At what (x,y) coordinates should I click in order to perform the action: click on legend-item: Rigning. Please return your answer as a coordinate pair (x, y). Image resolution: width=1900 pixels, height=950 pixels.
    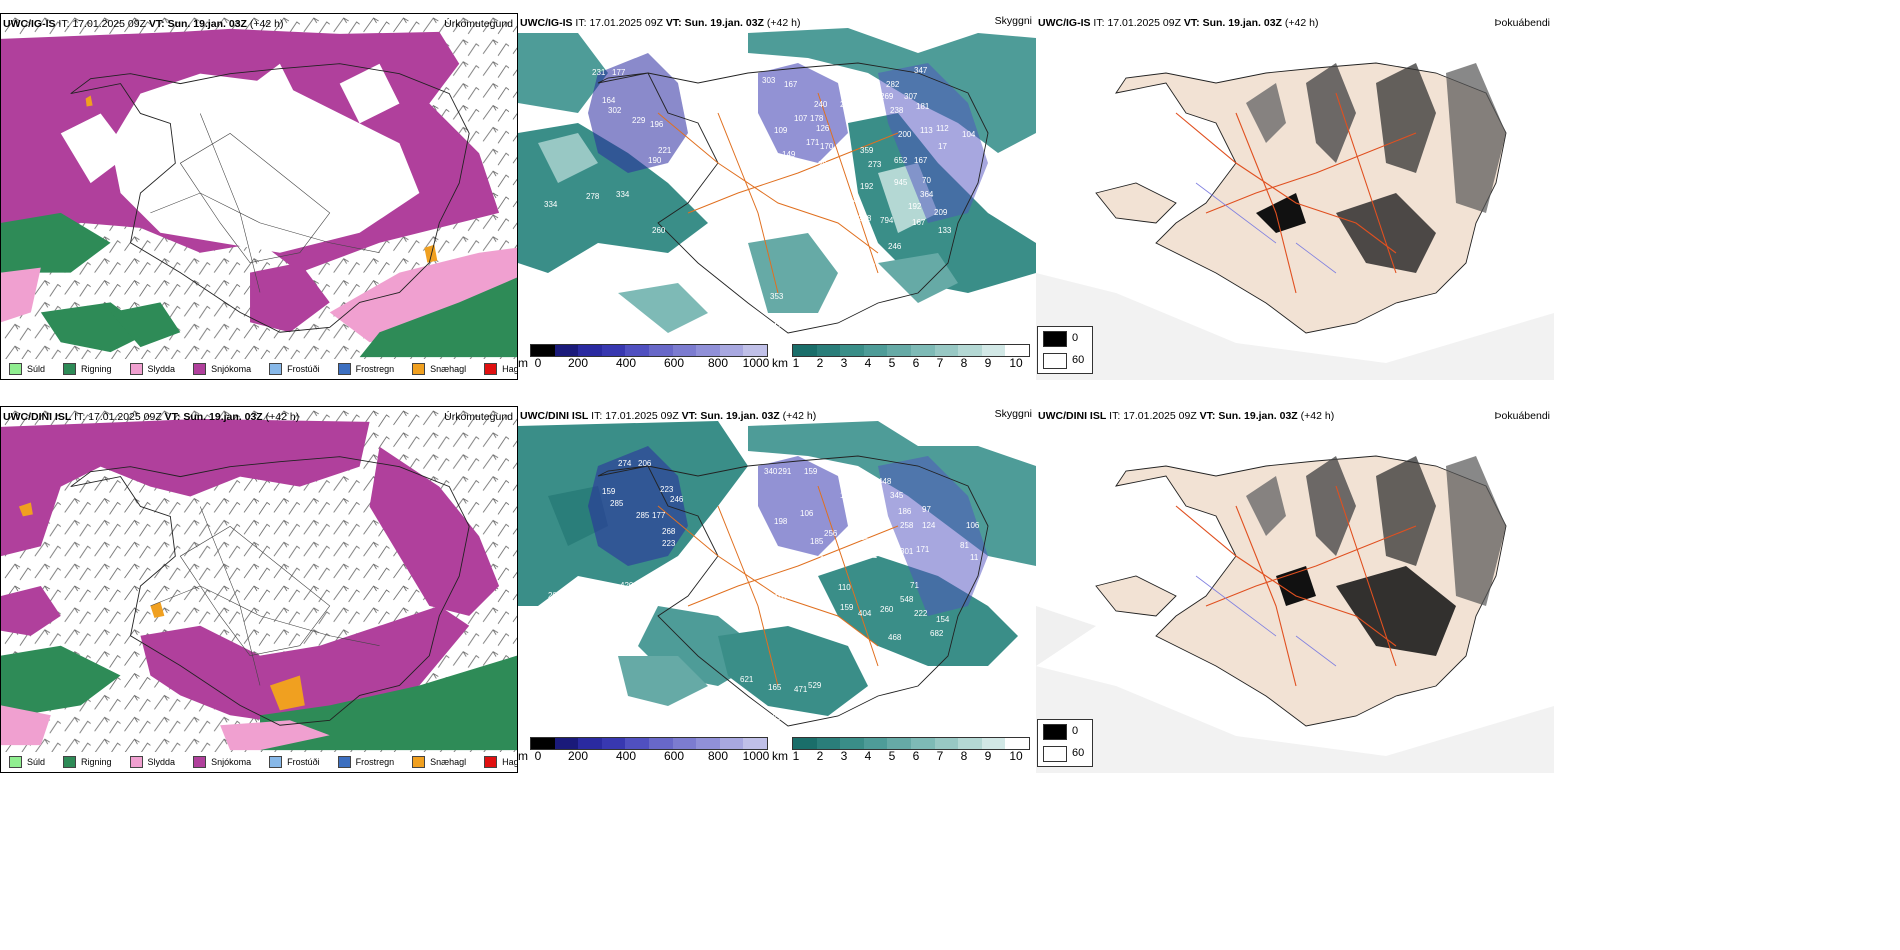
    Looking at the image, I should click on (87, 762).